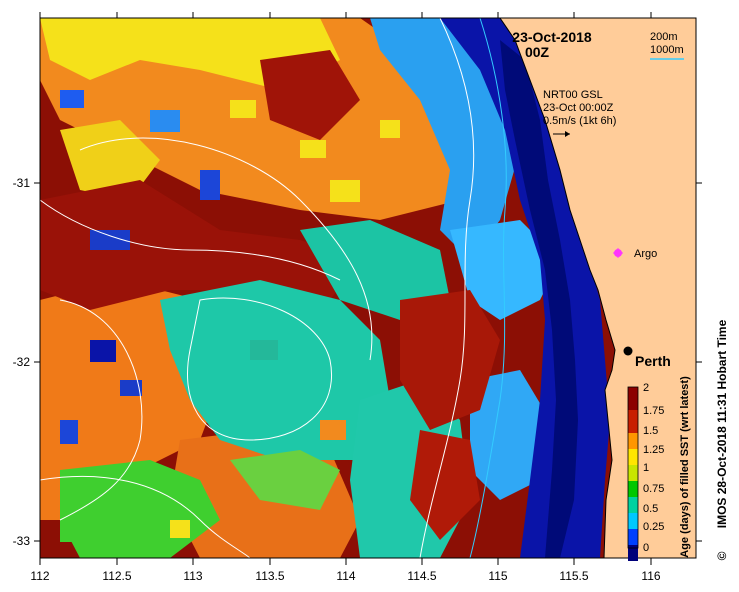  Describe the element at coordinates (573, 576) in the screenshot. I see `x-tick-label: 115.5` at that location.